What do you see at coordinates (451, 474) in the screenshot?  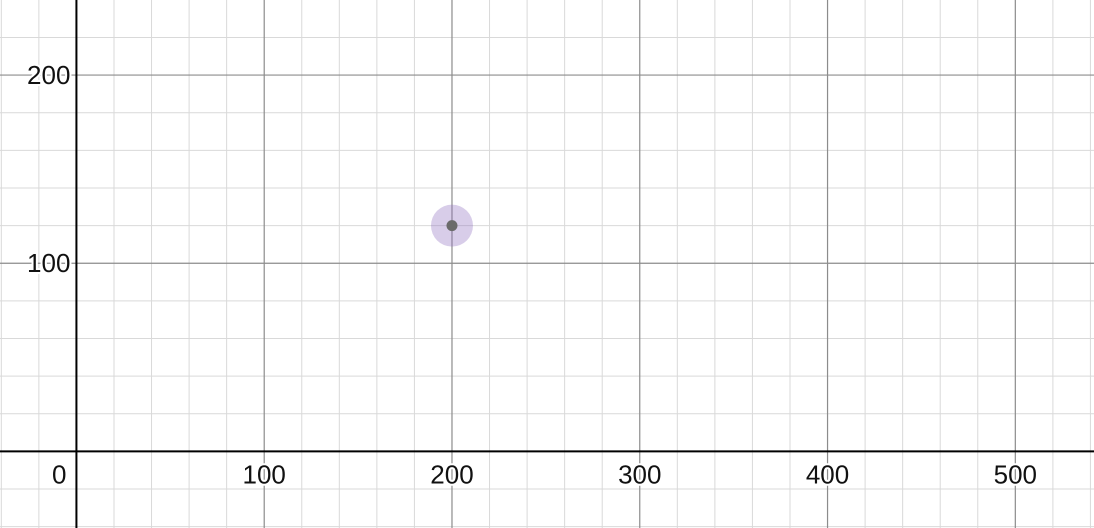 I see `x-tick-label: 200` at bounding box center [451, 474].